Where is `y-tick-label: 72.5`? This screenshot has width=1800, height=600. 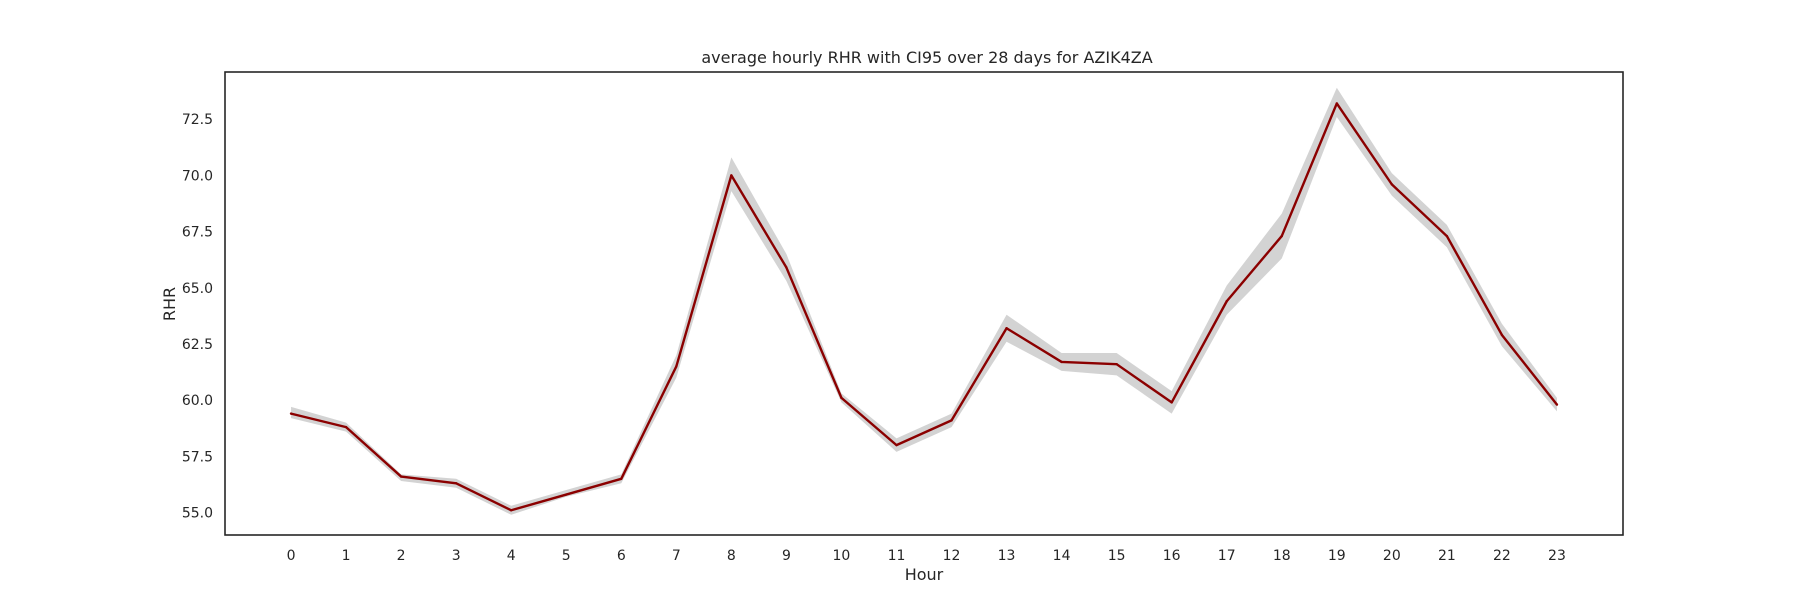 y-tick-label: 72.5 is located at coordinates (197, 120).